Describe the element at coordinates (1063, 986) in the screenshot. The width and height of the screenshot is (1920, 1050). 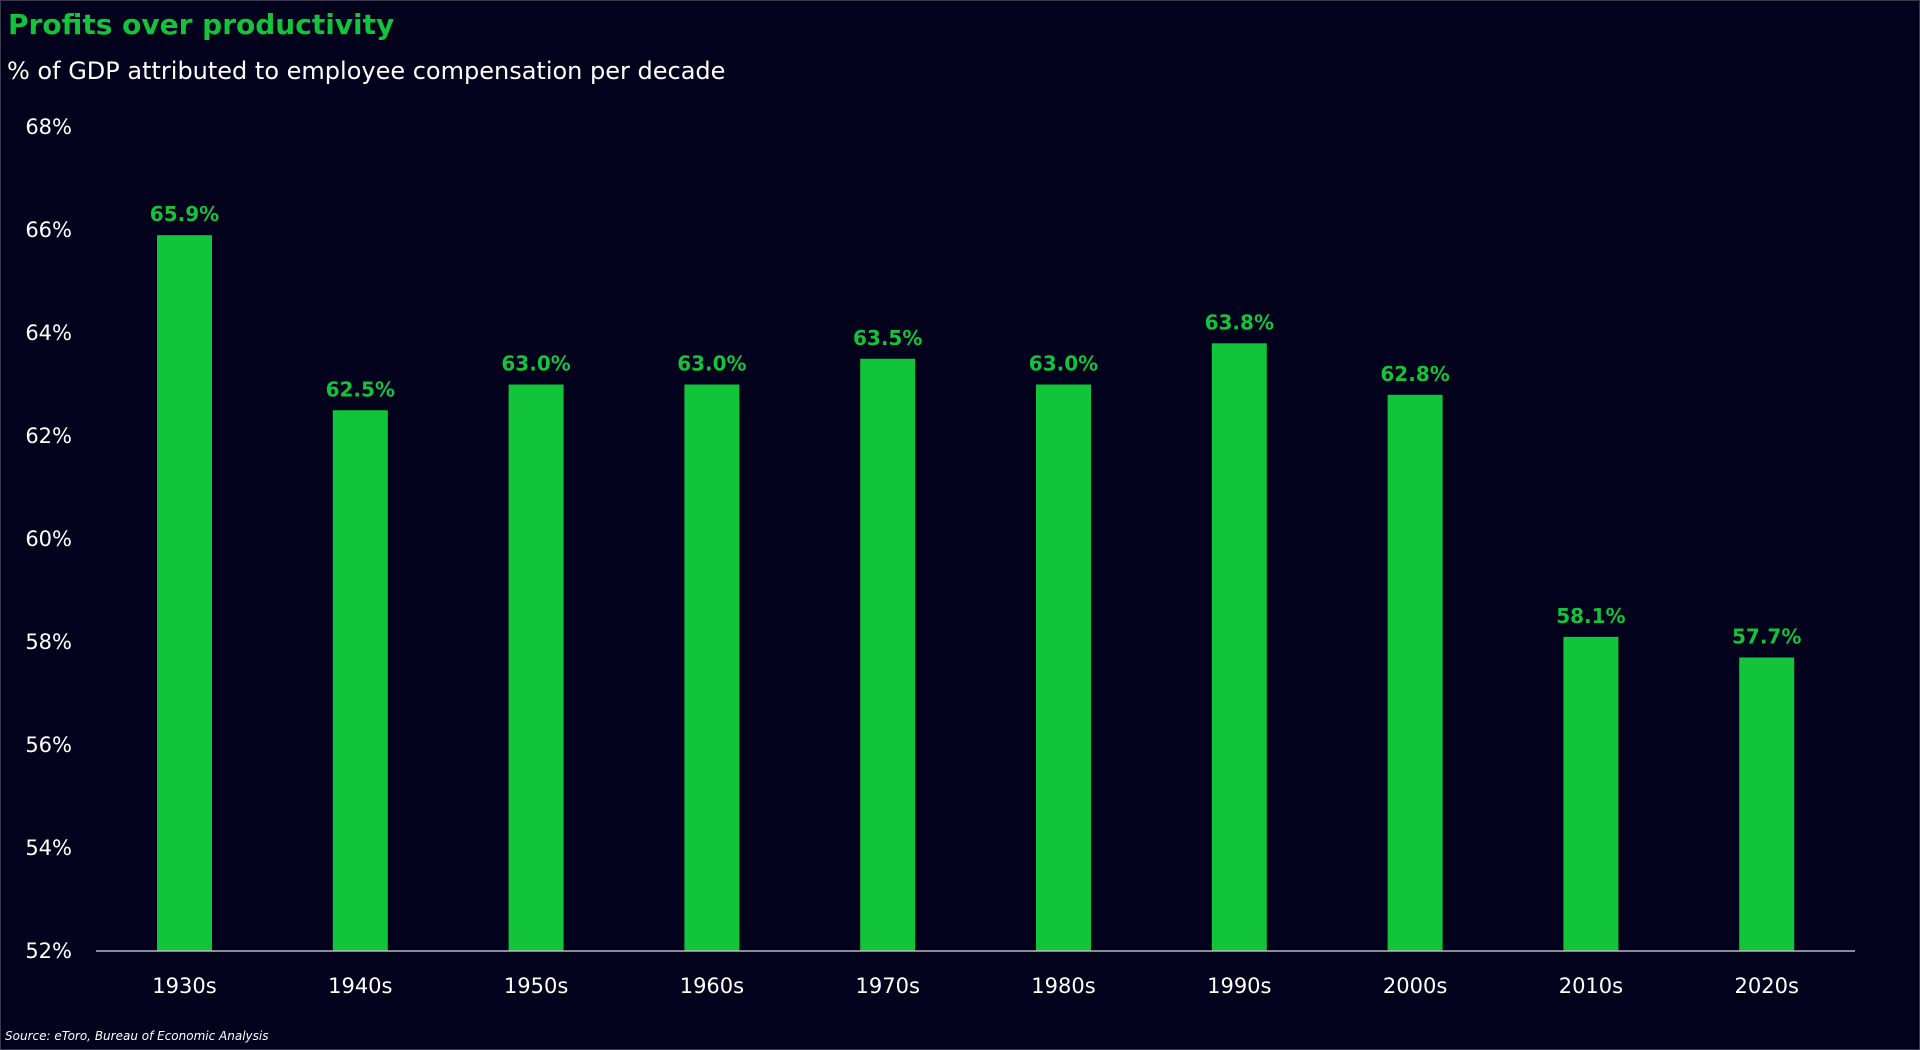
I see `x-tick-label: 1980s` at that location.